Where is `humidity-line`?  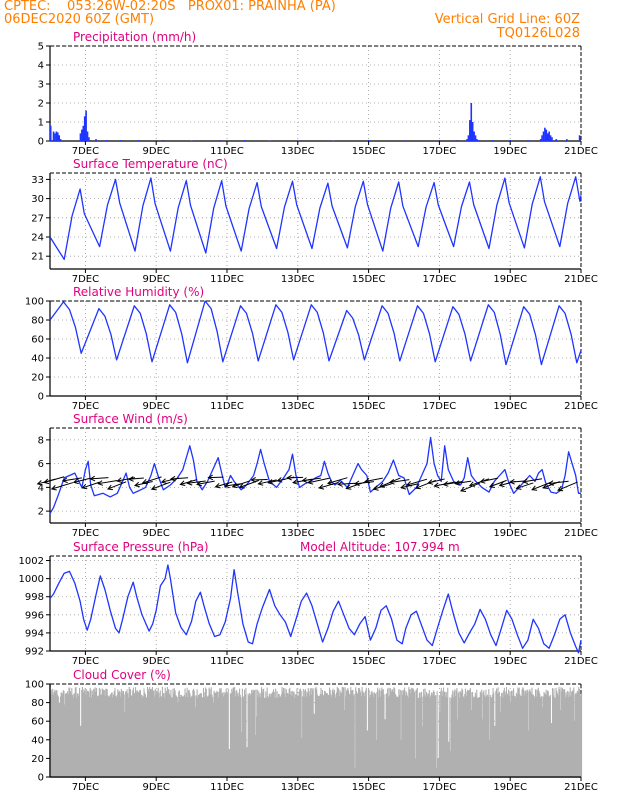
humidity-line is located at coordinates (315, 333).